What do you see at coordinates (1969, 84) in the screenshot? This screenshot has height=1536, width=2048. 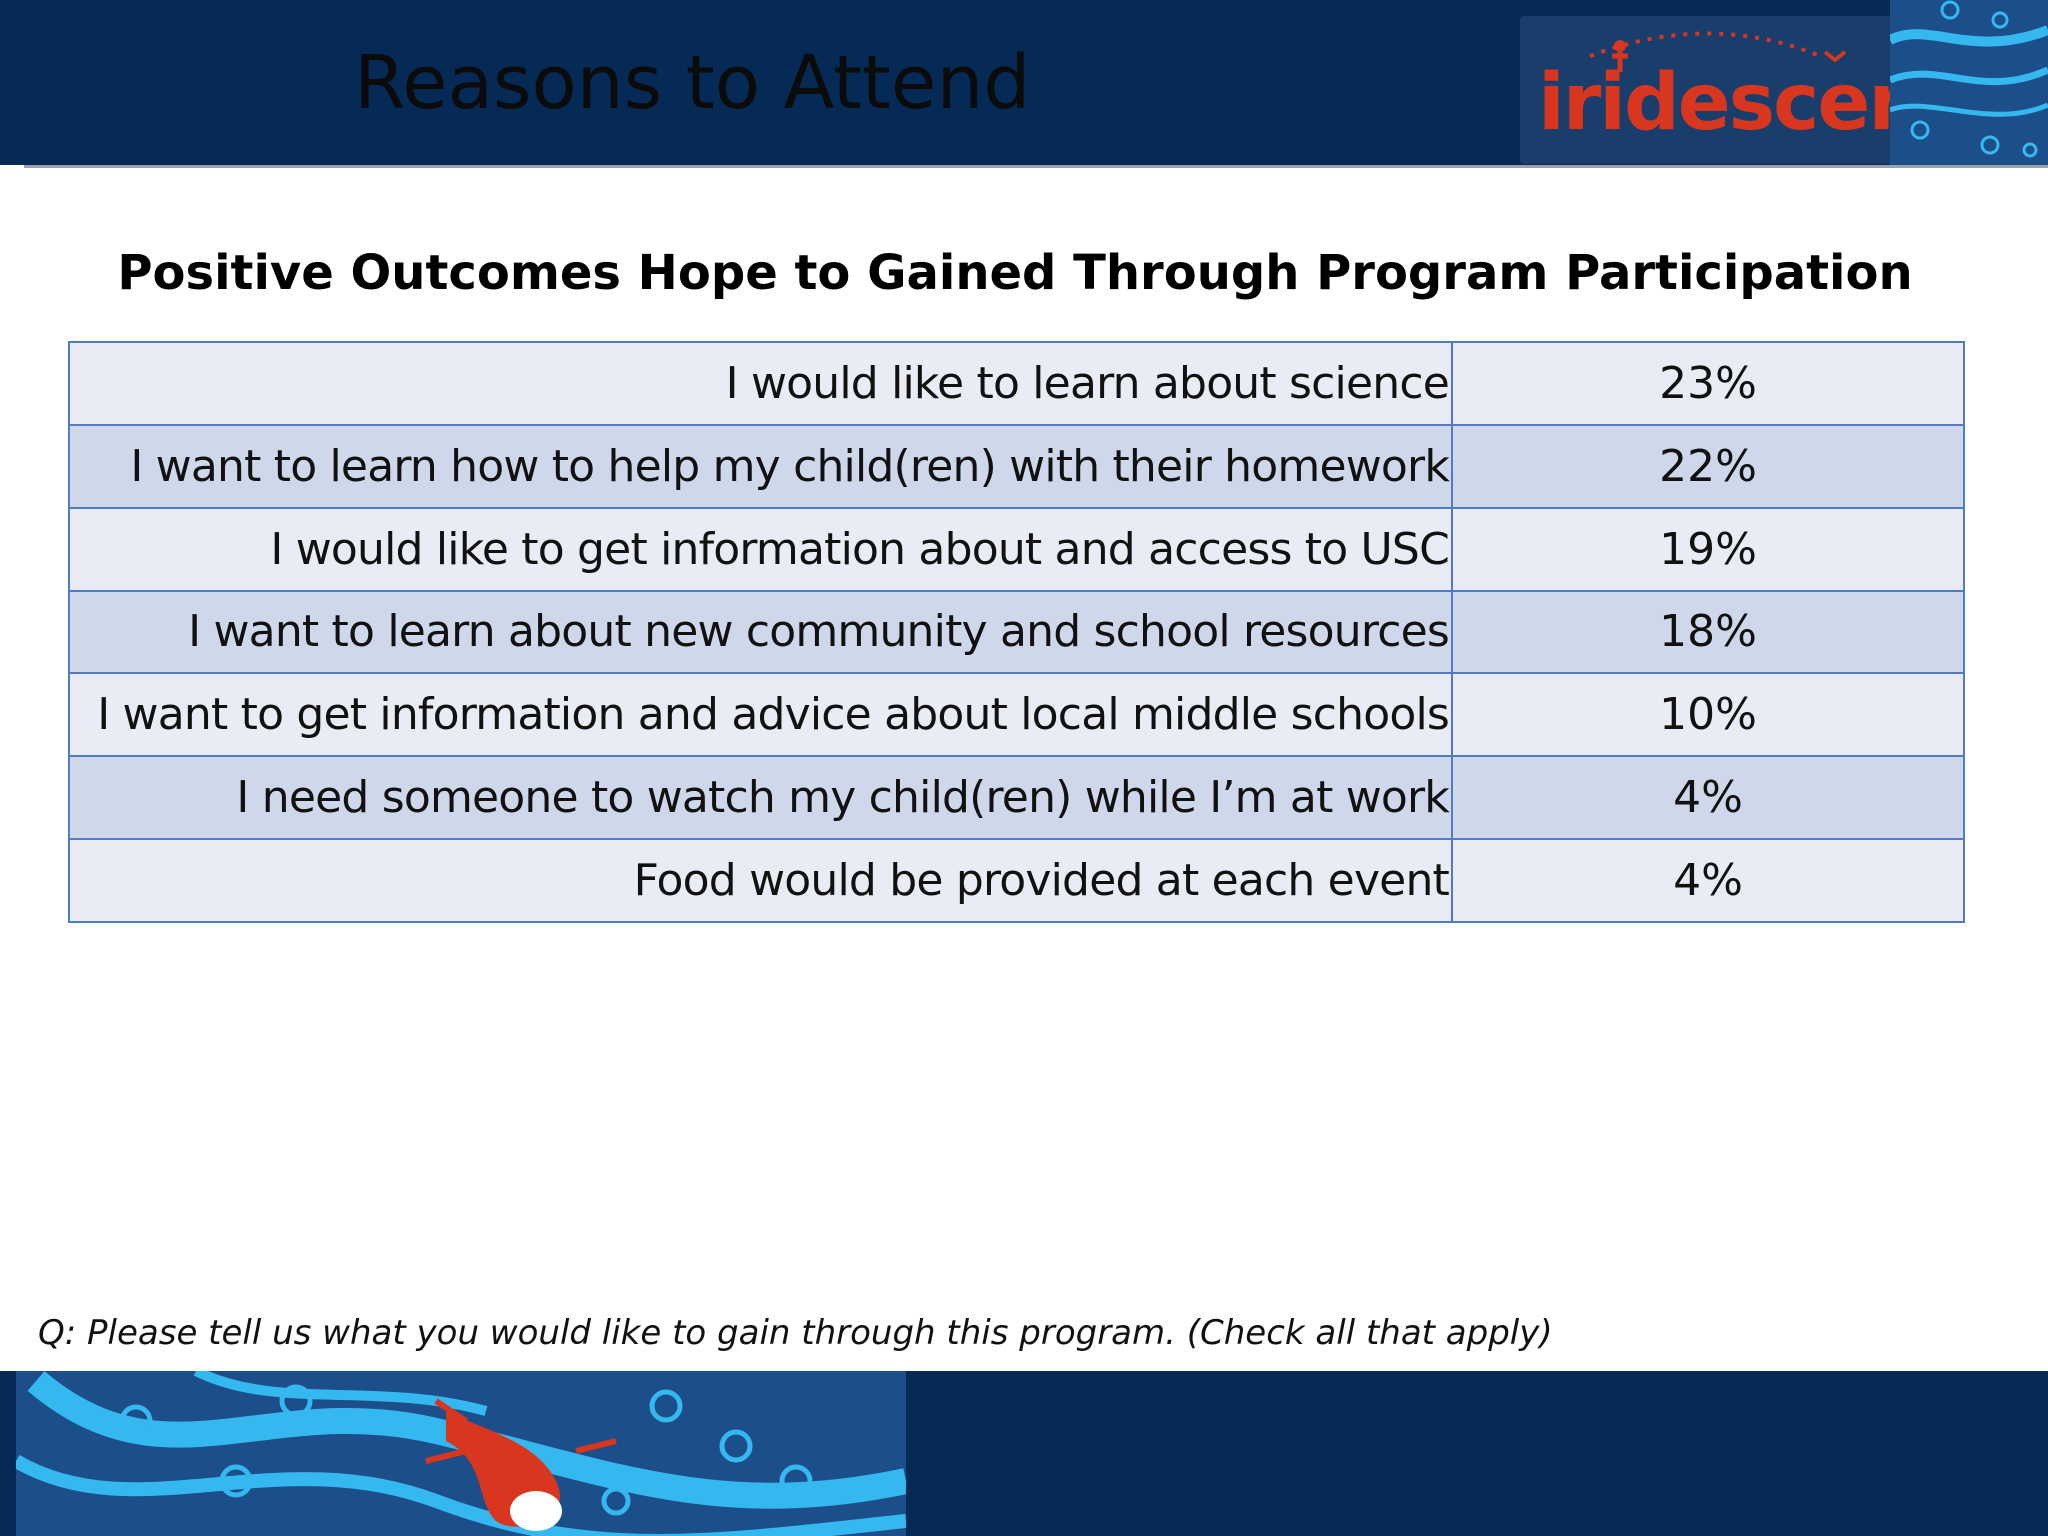 I see `wave-decoration-icon` at bounding box center [1969, 84].